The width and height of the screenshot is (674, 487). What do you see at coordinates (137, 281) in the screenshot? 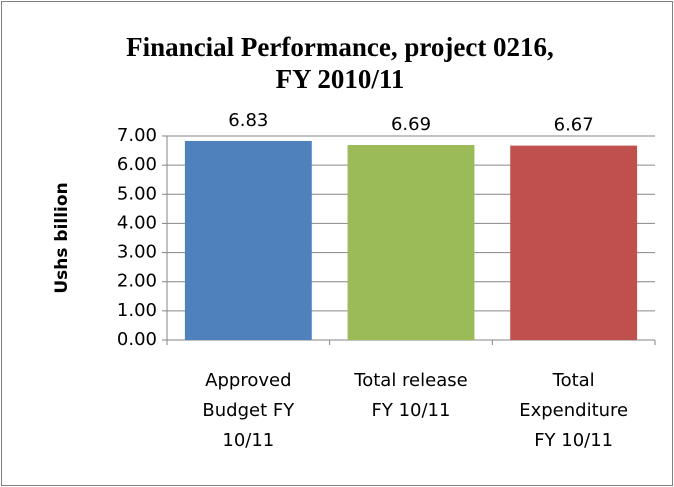
I see `y-tick-label: 2.00` at bounding box center [137, 281].